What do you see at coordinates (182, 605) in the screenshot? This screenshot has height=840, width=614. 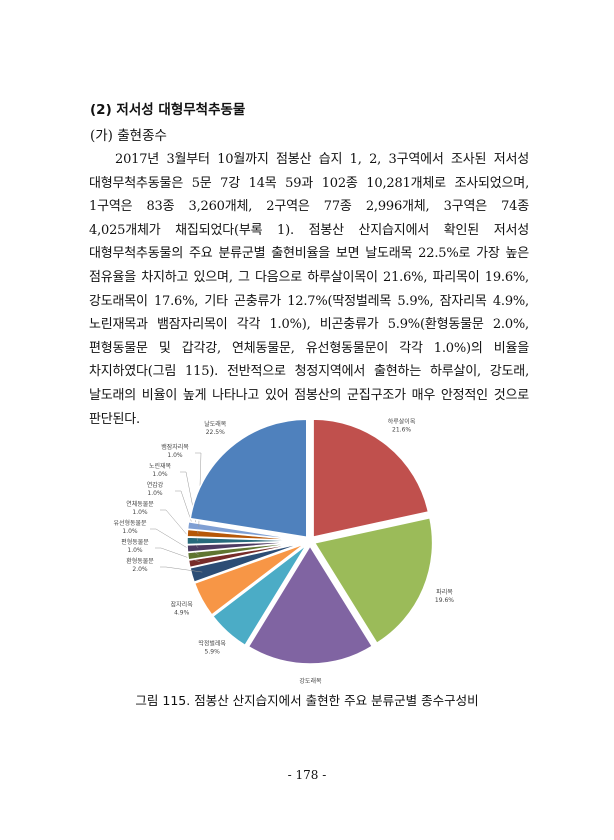 I see `slice-label: 잠자리목` at bounding box center [182, 605].